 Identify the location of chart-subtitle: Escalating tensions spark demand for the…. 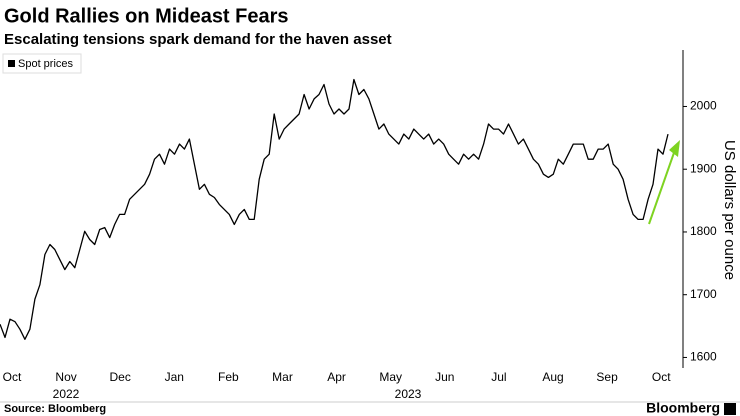
(198, 39).